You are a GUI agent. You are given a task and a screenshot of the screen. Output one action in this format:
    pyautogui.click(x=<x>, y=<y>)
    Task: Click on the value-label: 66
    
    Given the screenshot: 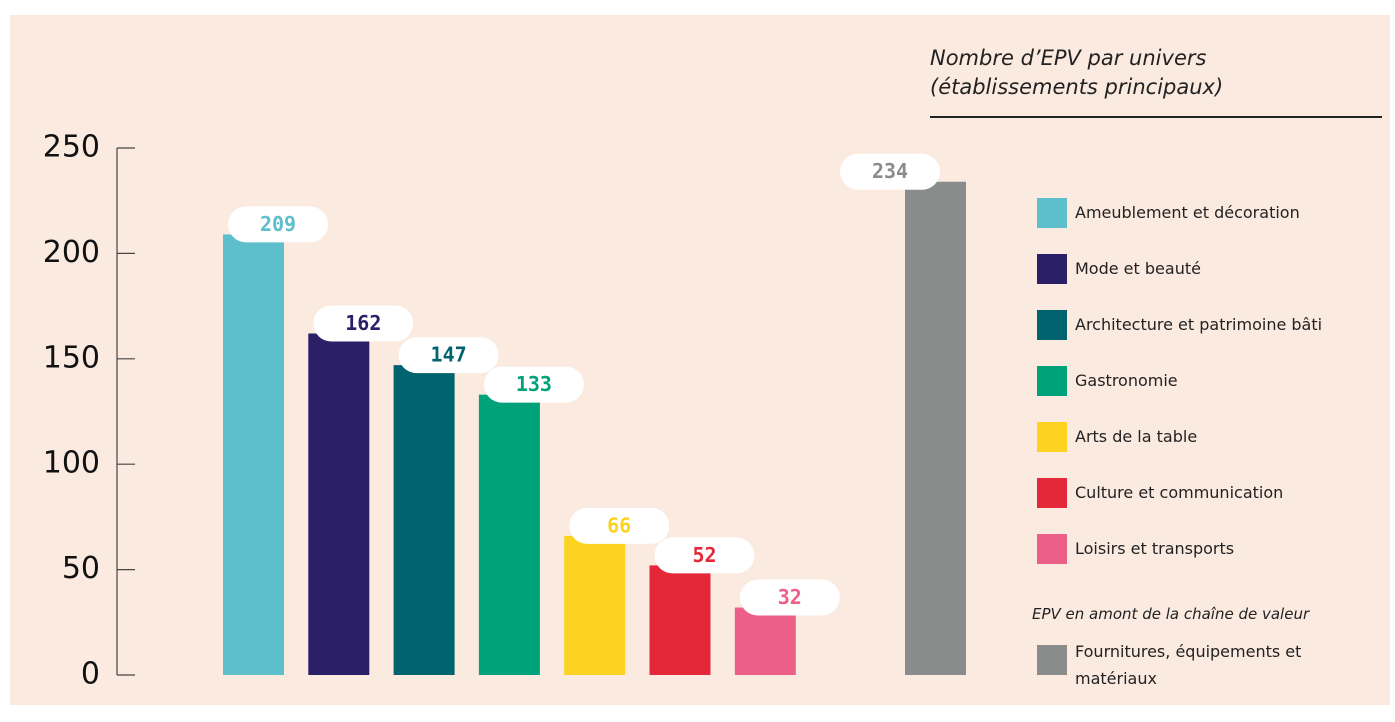 What is the action you would take?
    pyautogui.click(x=619, y=525)
    